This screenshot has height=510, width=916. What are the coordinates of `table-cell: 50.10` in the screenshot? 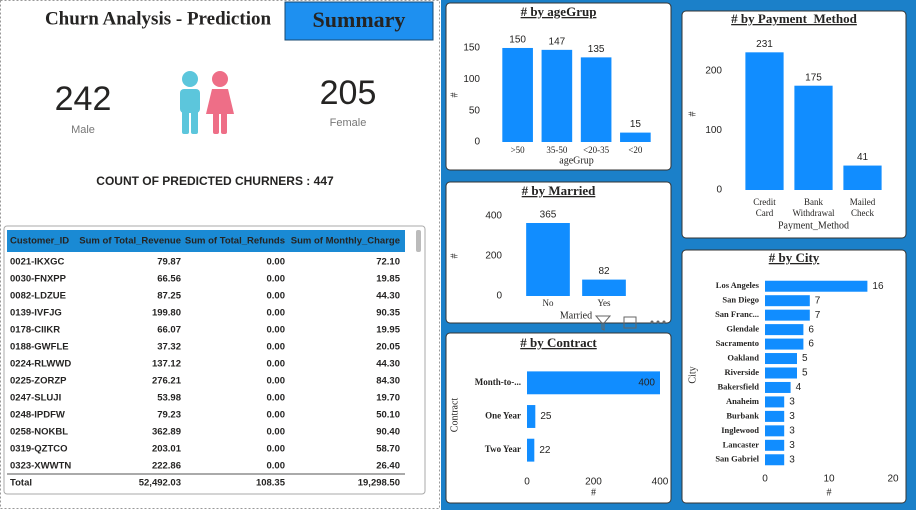 It's located at (388, 415).